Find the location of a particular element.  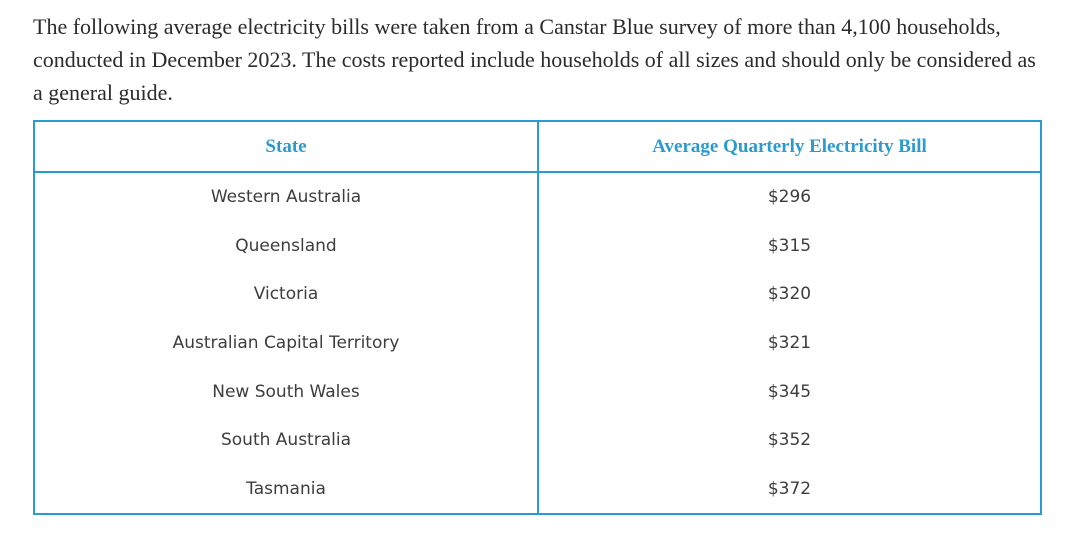

table-row: South Australia $352 is located at coordinates (537, 440).